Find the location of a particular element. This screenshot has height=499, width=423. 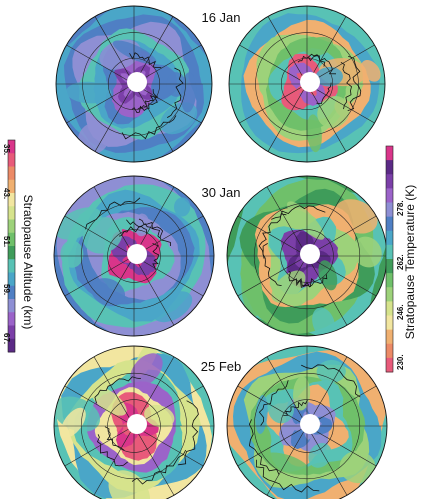

date-label-row-2: 30 Jan is located at coordinates (220, 192).